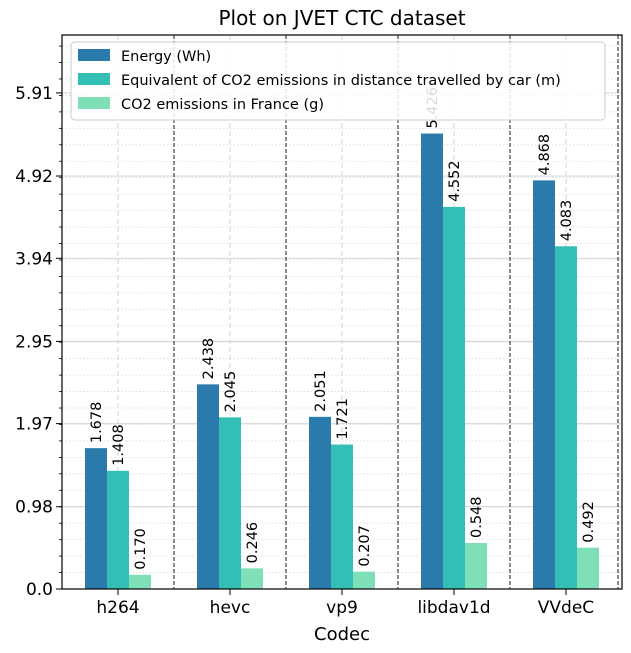  I want to click on x-tick-label: vp9, so click(342, 608).